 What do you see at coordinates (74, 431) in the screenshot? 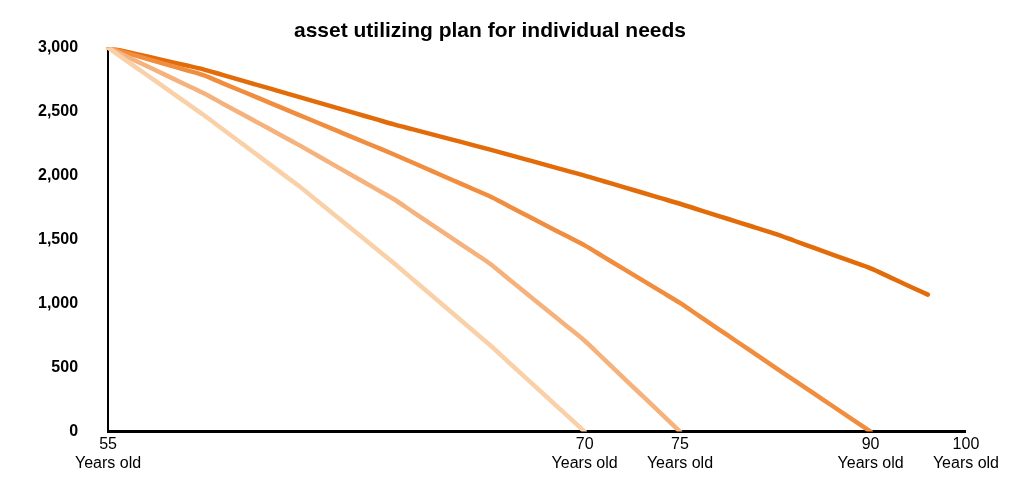
I see `y-tick-label: 0` at bounding box center [74, 431].